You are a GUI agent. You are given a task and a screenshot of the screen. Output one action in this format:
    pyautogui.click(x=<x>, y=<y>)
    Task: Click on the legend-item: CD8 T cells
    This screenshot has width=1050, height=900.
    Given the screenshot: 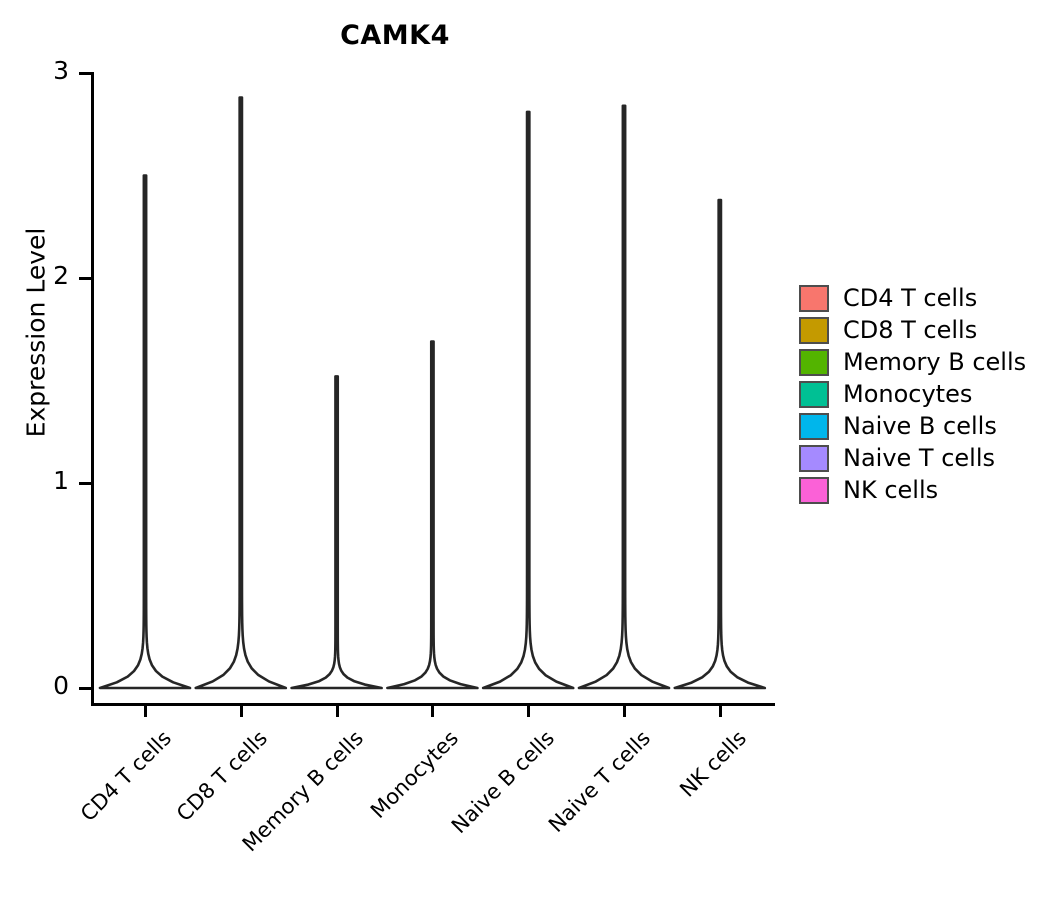 What is the action you would take?
    pyautogui.click(x=912, y=330)
    